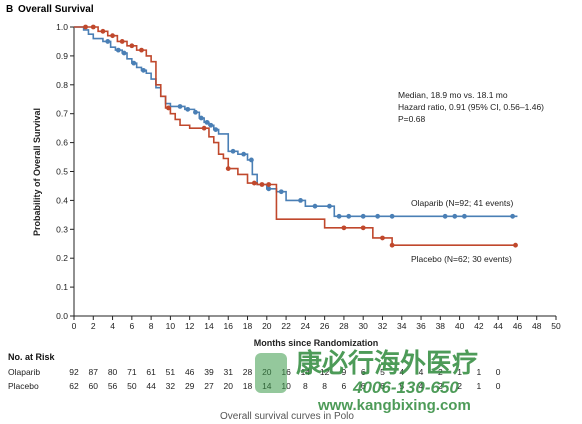 Image resolution: width=582 pixels, height=424 pixels. I want to click on risk-value: 9, so click(344, 372).